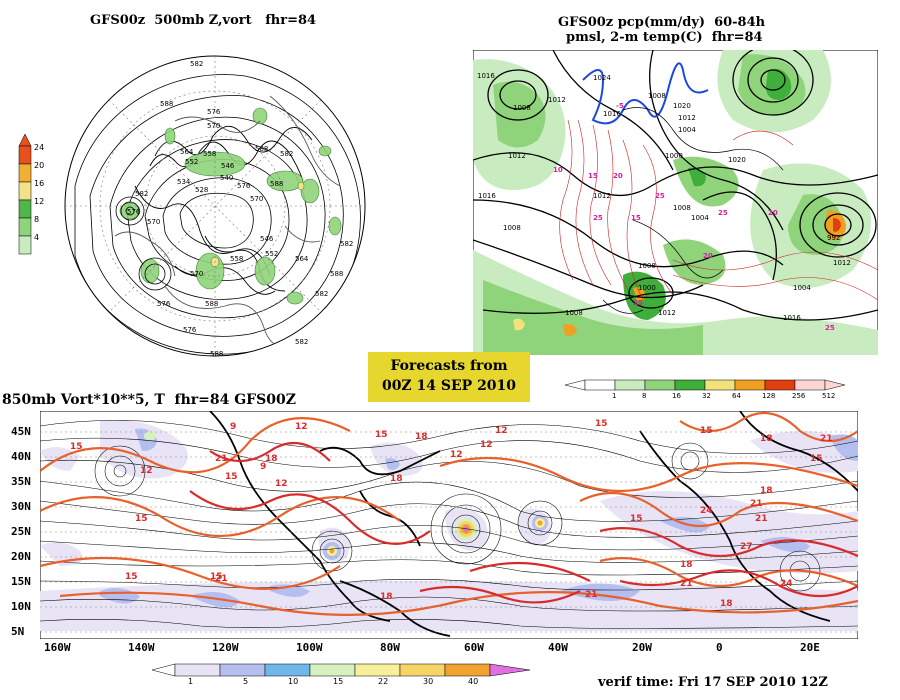  What do you see at coordinates (201, 190) in the screenshot?
I see `contour-label: 528` at bounding box center [201, 190].